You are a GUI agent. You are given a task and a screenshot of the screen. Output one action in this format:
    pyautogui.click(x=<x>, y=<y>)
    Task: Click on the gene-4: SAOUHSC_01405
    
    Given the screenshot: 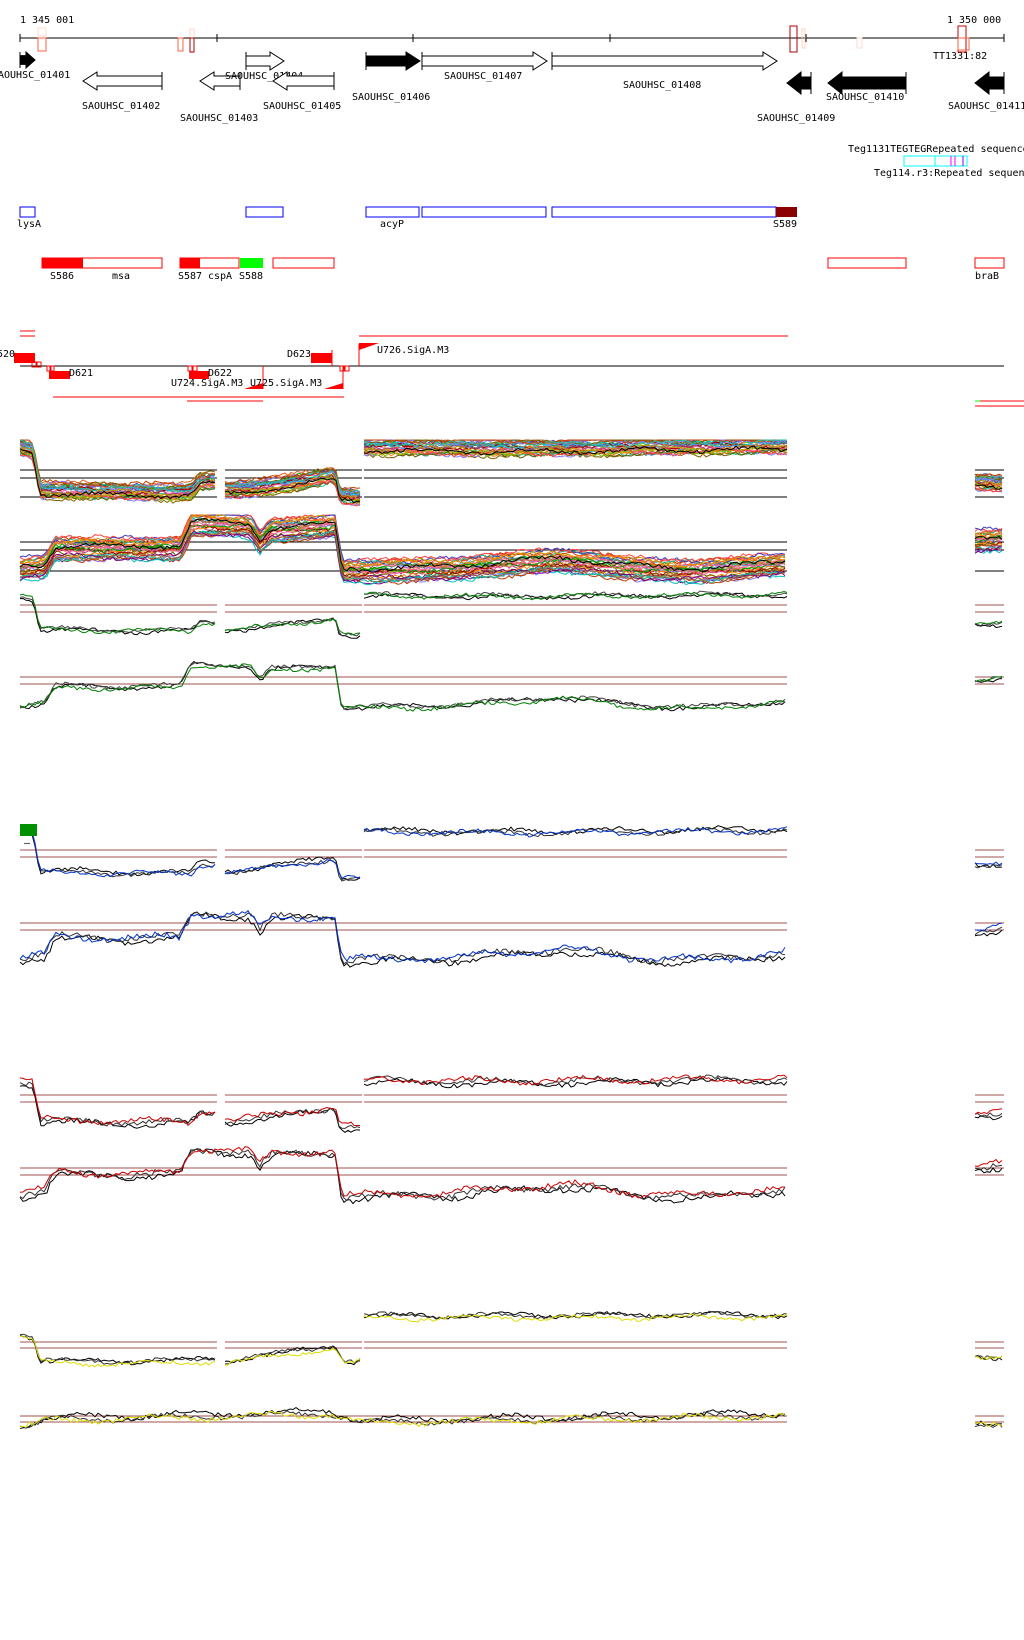 What is the action you would take?
    pyautogui.click(x=302, y=91)
    